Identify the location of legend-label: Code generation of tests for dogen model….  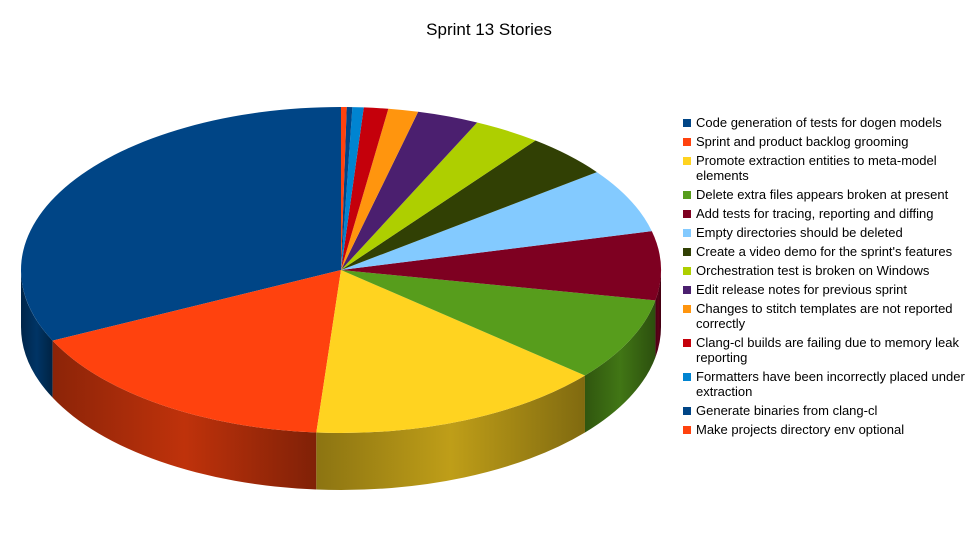
(819, 122).